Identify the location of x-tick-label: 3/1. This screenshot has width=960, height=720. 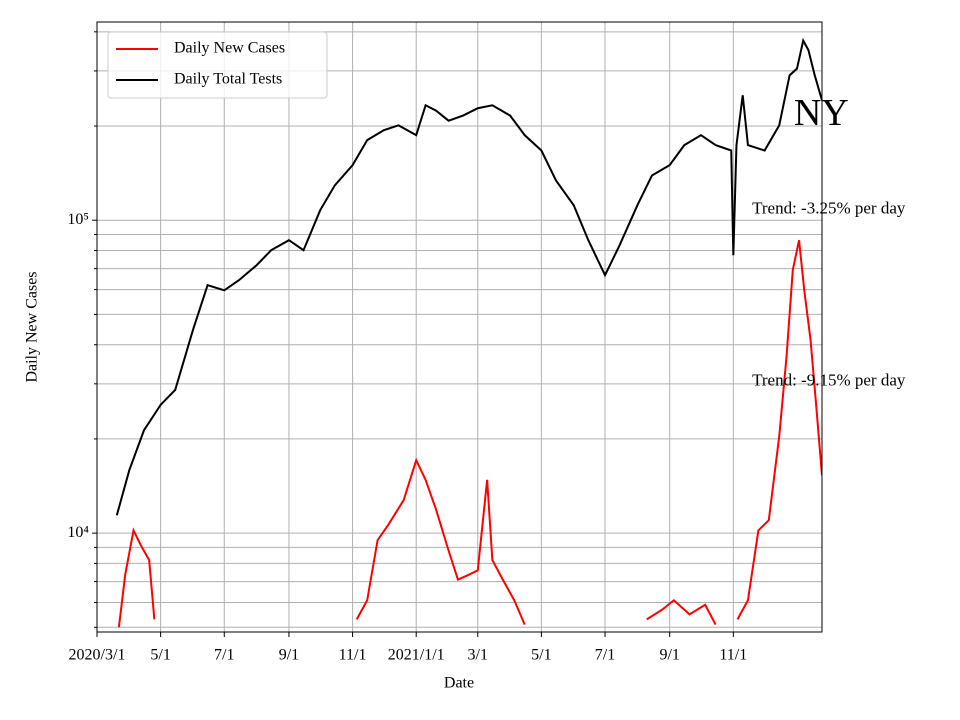
(478, 655).